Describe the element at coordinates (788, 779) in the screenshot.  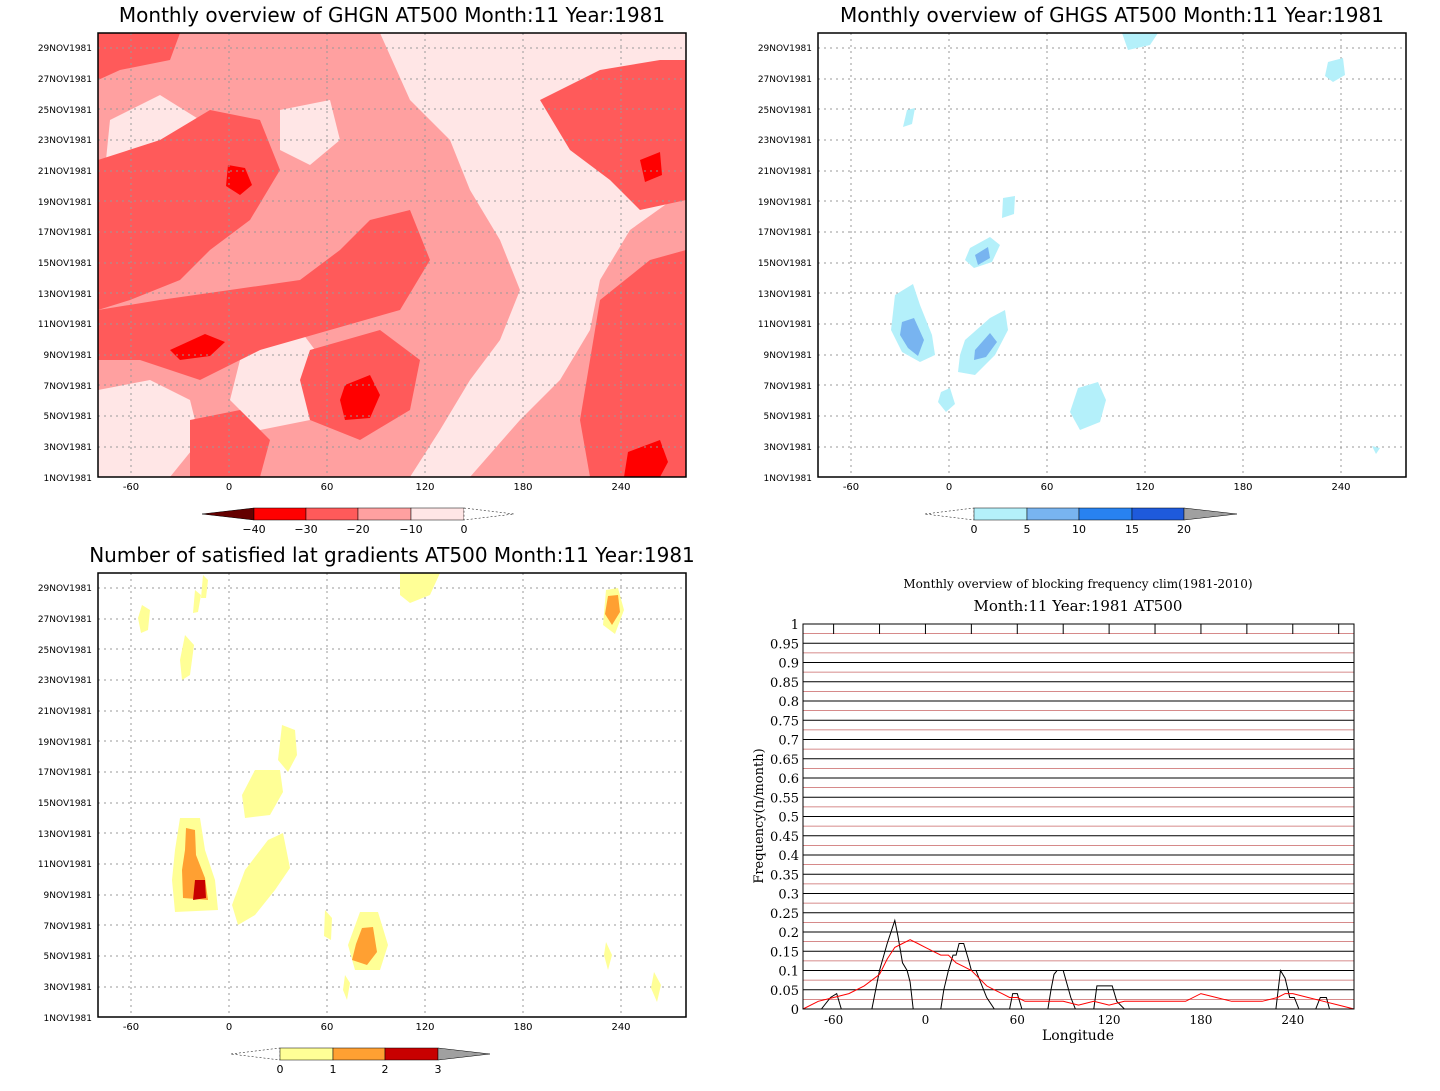
I see `blocking-ytick-label: 0.6` at that location.